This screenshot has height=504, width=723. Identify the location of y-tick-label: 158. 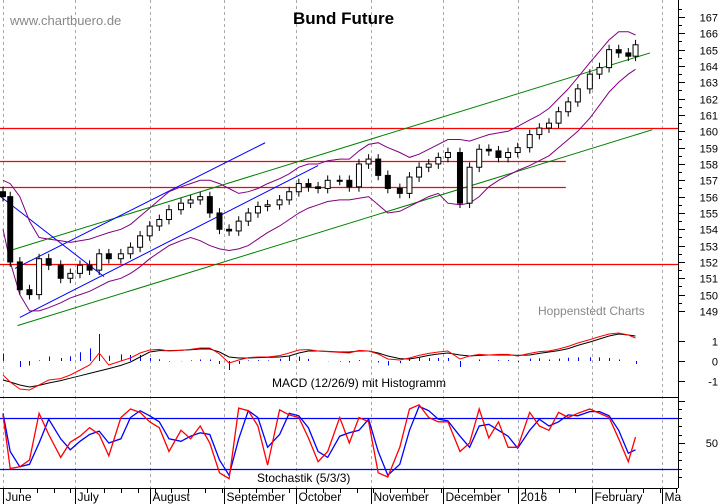
(709, 166).